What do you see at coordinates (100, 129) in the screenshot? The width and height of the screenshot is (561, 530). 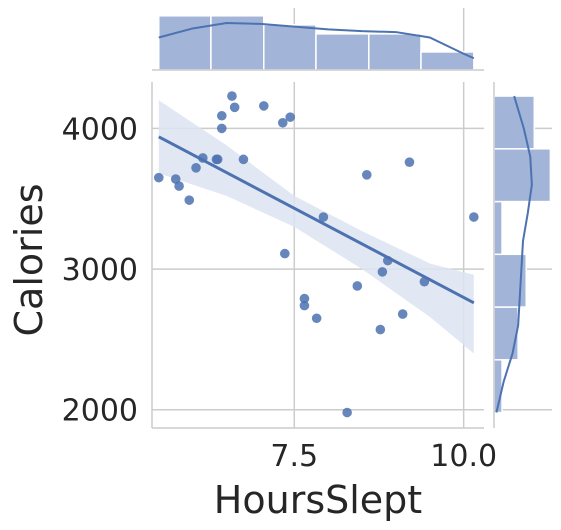 I see `y-tick-label: 4000` at bounding box center [100, 129].